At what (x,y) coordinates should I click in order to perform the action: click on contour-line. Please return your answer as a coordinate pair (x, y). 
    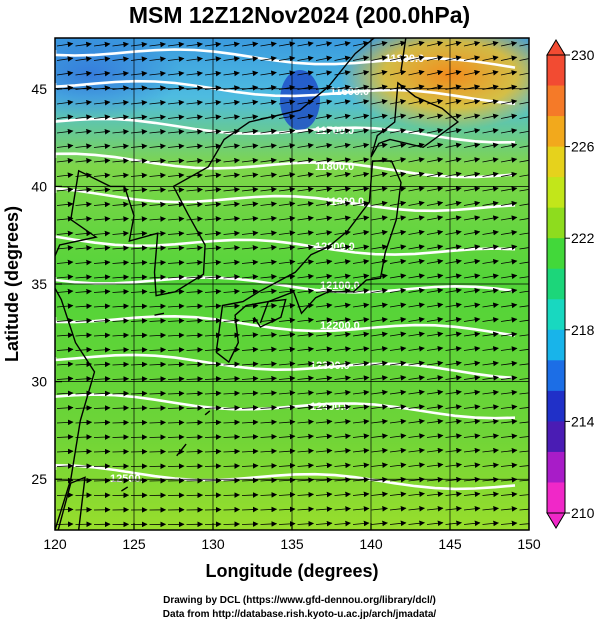
    Looking at the image, I should click on (285, 92).